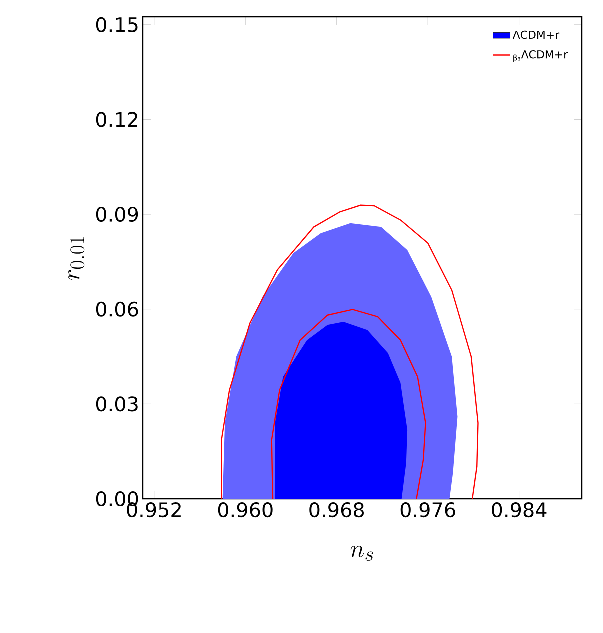 The height and width of the screenshot is (633, 603). Describe the element at coordinates (362, 554) in the screenshot. I see `x-axis-title: $n_s$` at that location.